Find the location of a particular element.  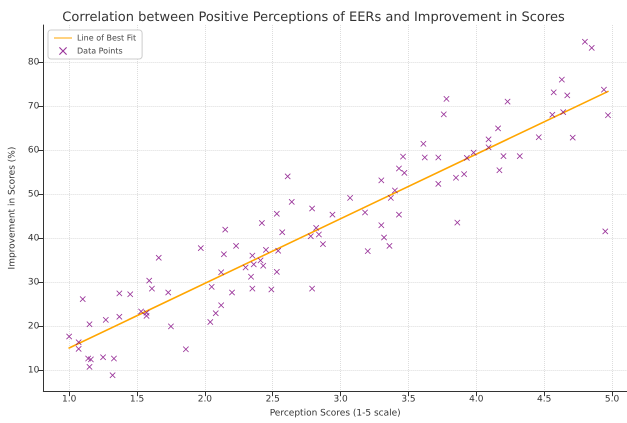

x-tick-label: 4.5 is located at coordinates (544, 399).